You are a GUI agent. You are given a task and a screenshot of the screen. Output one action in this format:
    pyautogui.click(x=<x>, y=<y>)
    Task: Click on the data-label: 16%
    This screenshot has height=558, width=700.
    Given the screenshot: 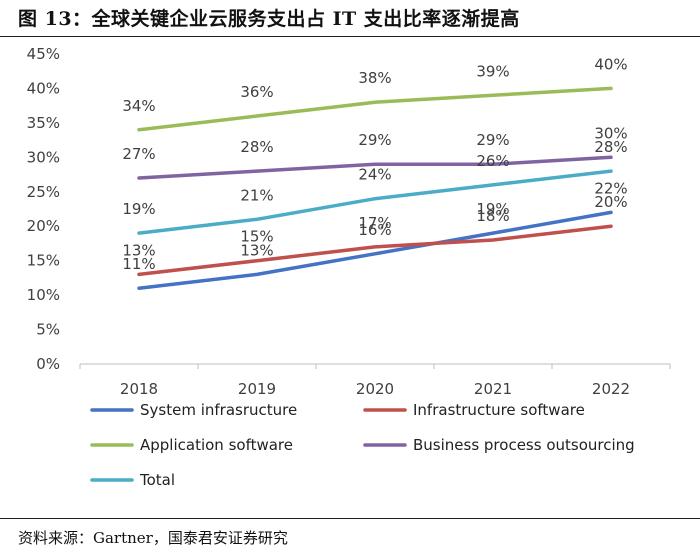 What is the action you would take?
    pyautogui.click(x=374, y=230)
    